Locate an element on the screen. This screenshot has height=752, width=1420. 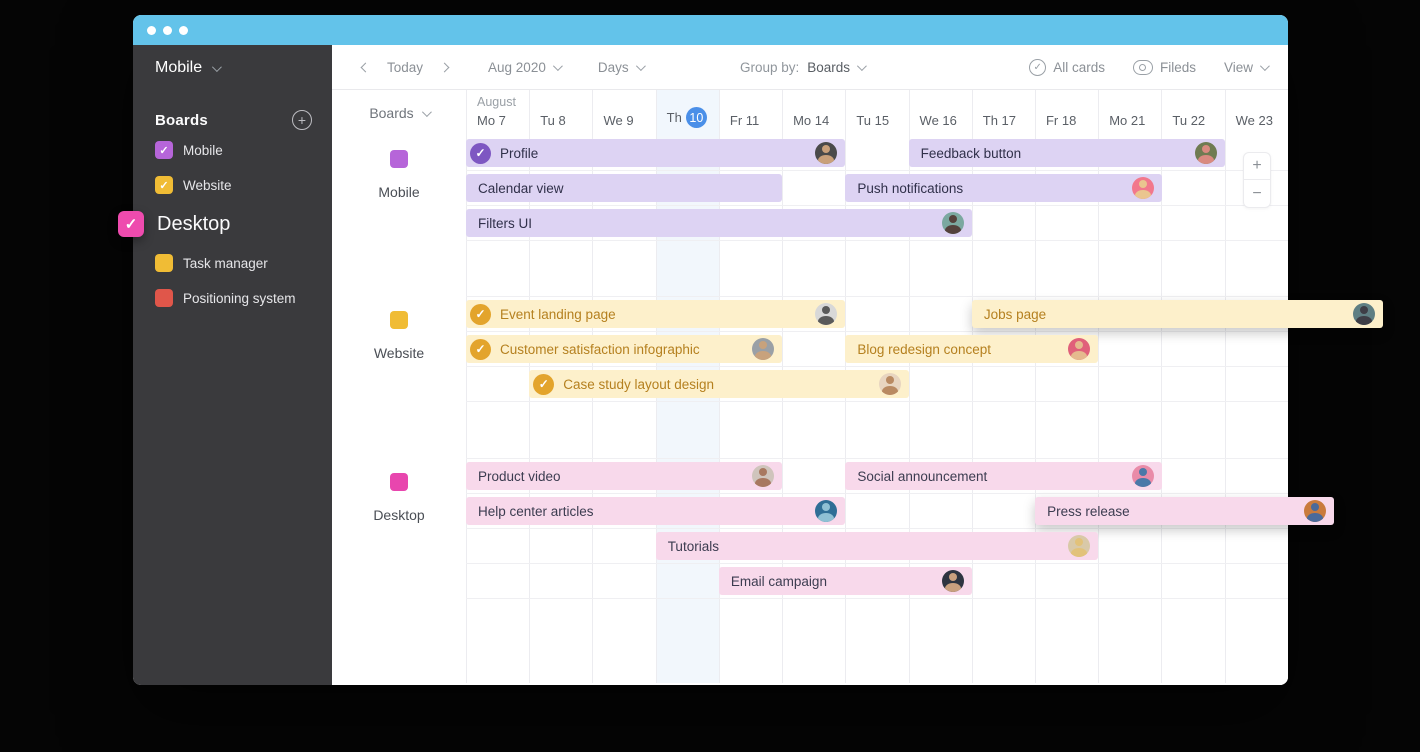
sidebar-item-task-manager: Task manager is located at coordinates (243, 263).